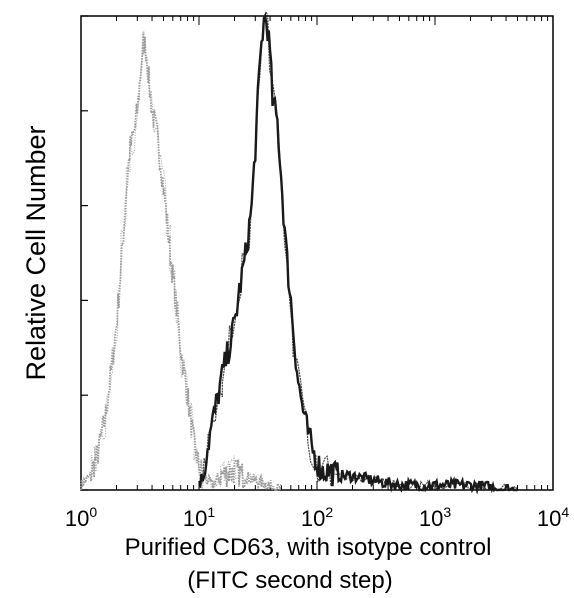 This screenshot has width=574, height=598. Describe the element at coordinates (289, 580) in the screenshot. I see `x-axis-label-line2: (FITC second step)` at that location.